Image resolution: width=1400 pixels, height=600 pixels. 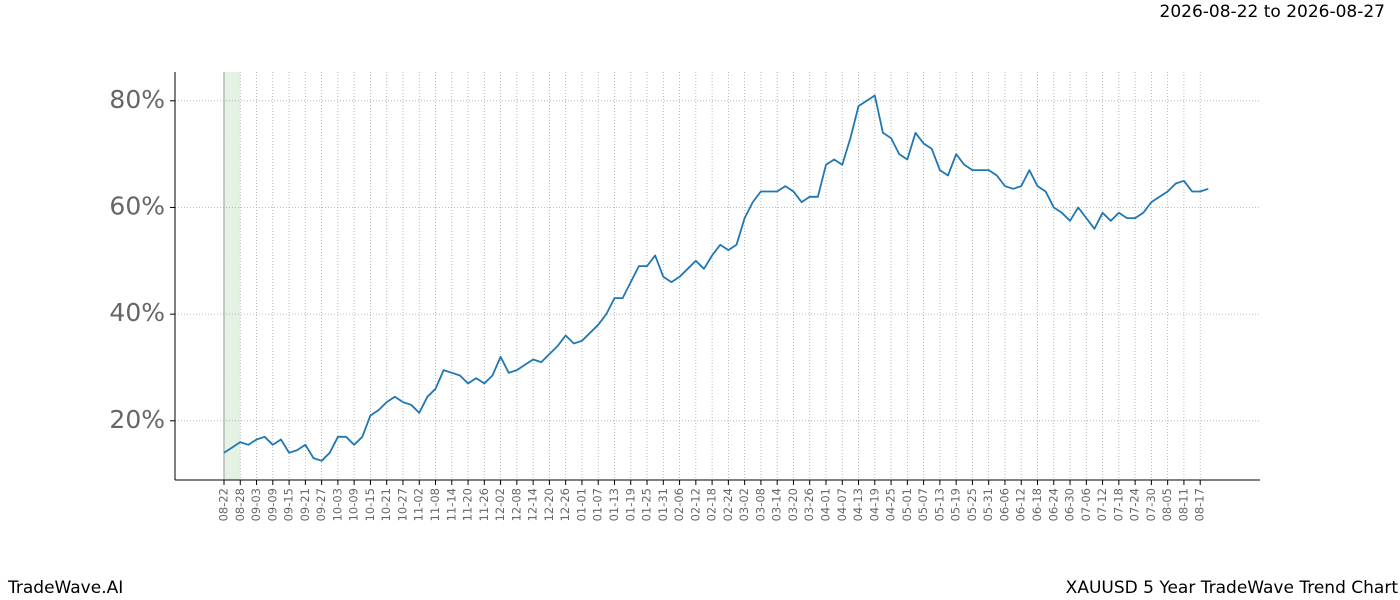 I want to click on x-tick-label: 11-14, so click(x=451, y=504).